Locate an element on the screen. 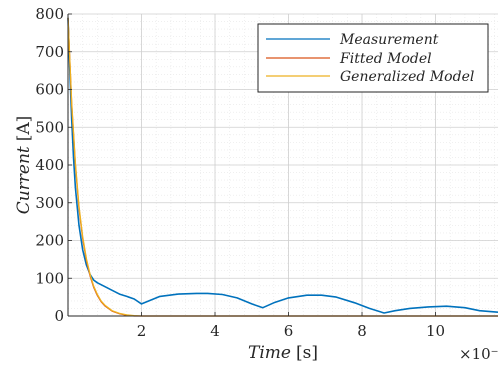 This screenshot has height=368, width=498. y-tick-label: 300 is located at coordinates (49, 203).